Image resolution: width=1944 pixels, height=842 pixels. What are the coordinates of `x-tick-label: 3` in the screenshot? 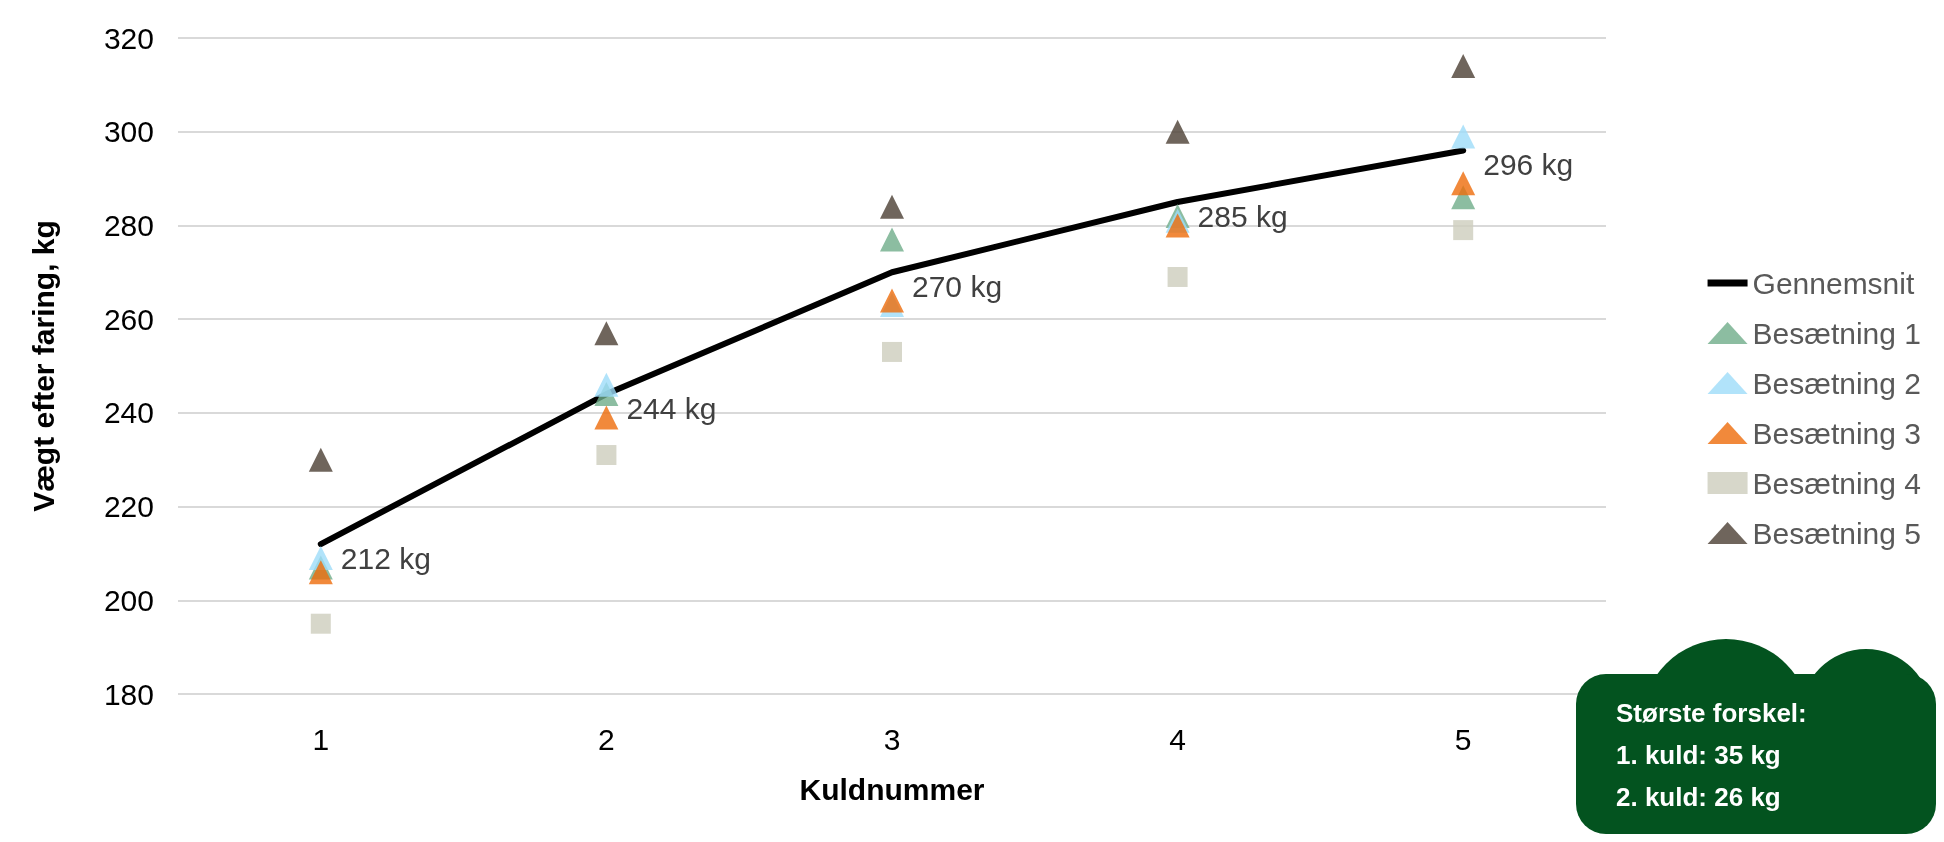 It's located at (892, 739).